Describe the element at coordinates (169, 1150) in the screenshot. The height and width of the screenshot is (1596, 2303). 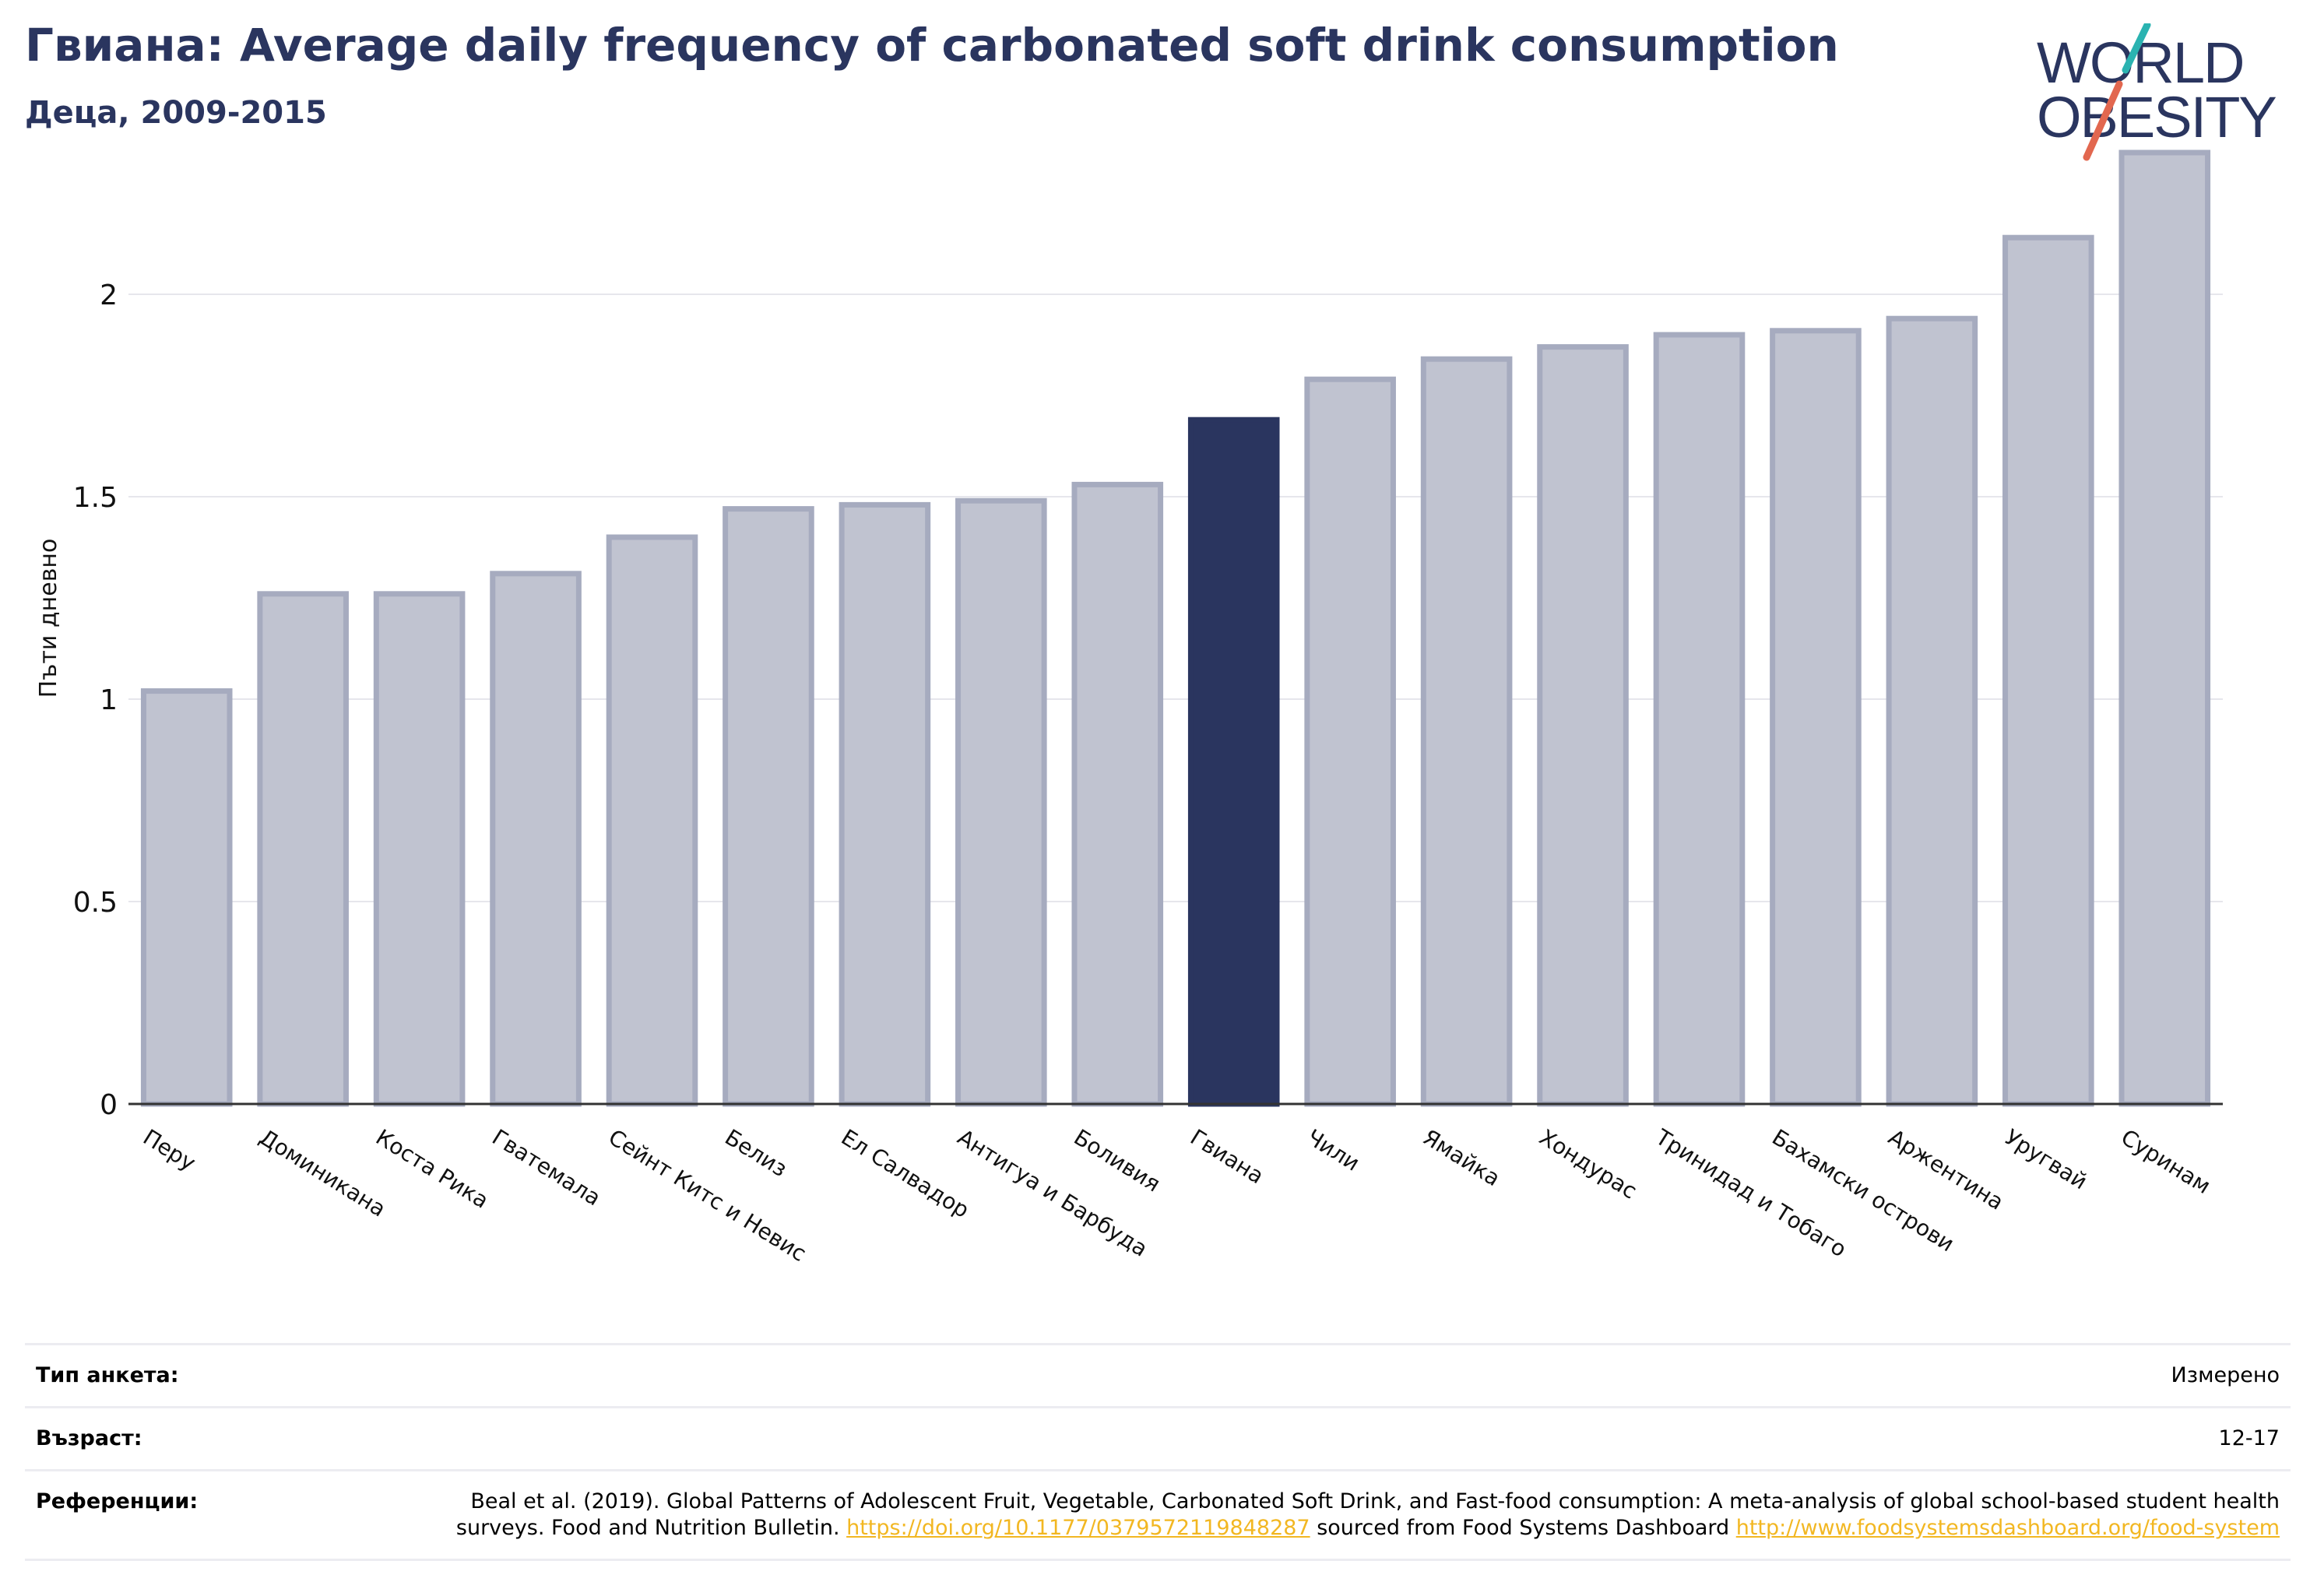
I see `x-tick-label: Перу` at that location.